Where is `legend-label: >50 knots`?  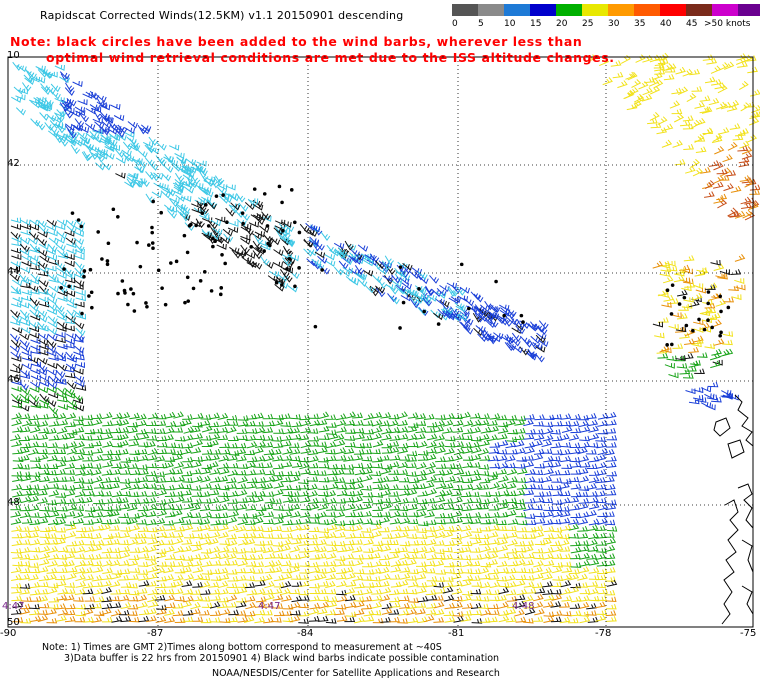 legend-label: >50 knots is located at coordinates (727, 24).